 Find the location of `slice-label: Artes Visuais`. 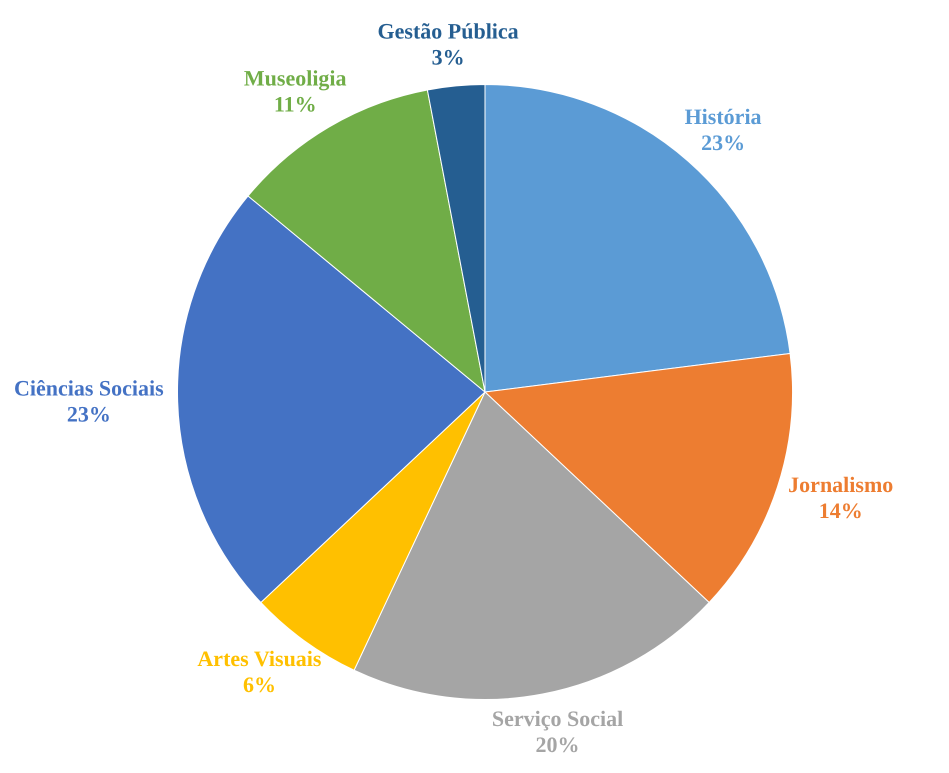

slice-label: Artes Visuais is located at coordinates (259, 658).